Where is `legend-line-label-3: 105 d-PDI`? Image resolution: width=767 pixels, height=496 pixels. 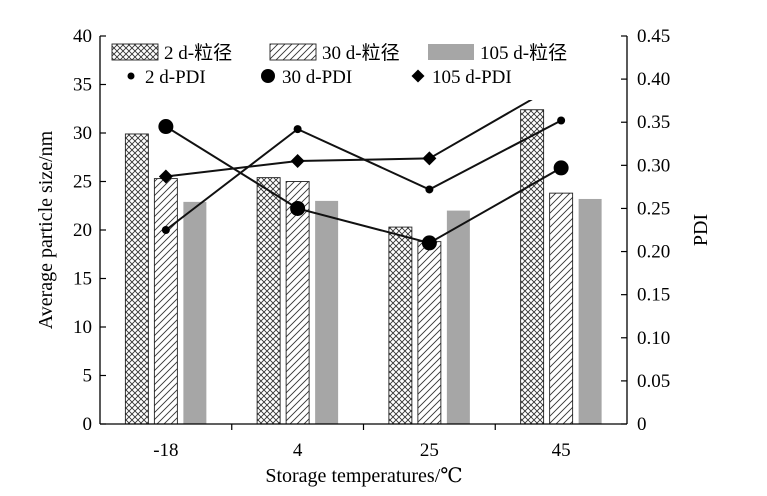
legend-line-label-3: 105 d-PDI is located at coordinates (472, 77).